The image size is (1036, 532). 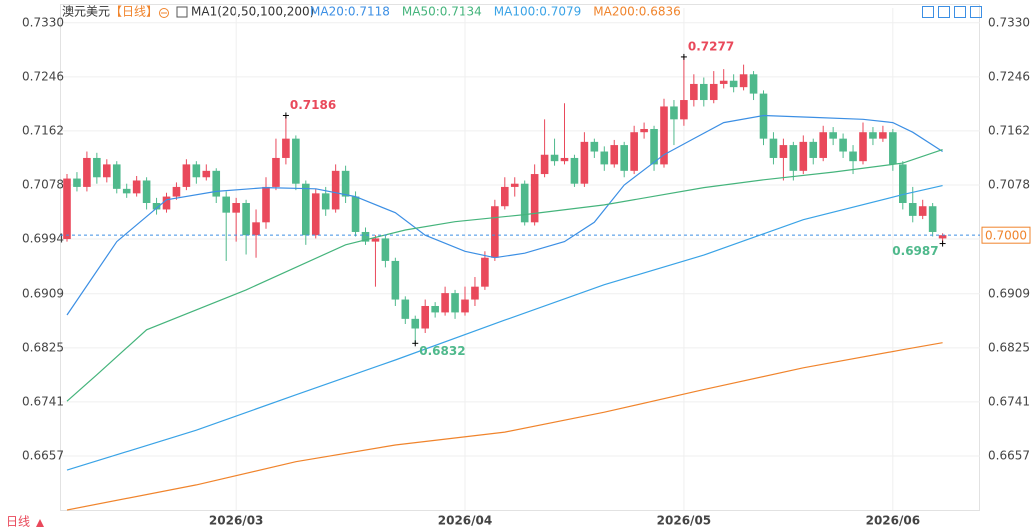 What do you see at coordinates (40, 523) in the screenshot?
I see `period-tag-arrow` at bounding box center [40, 523].